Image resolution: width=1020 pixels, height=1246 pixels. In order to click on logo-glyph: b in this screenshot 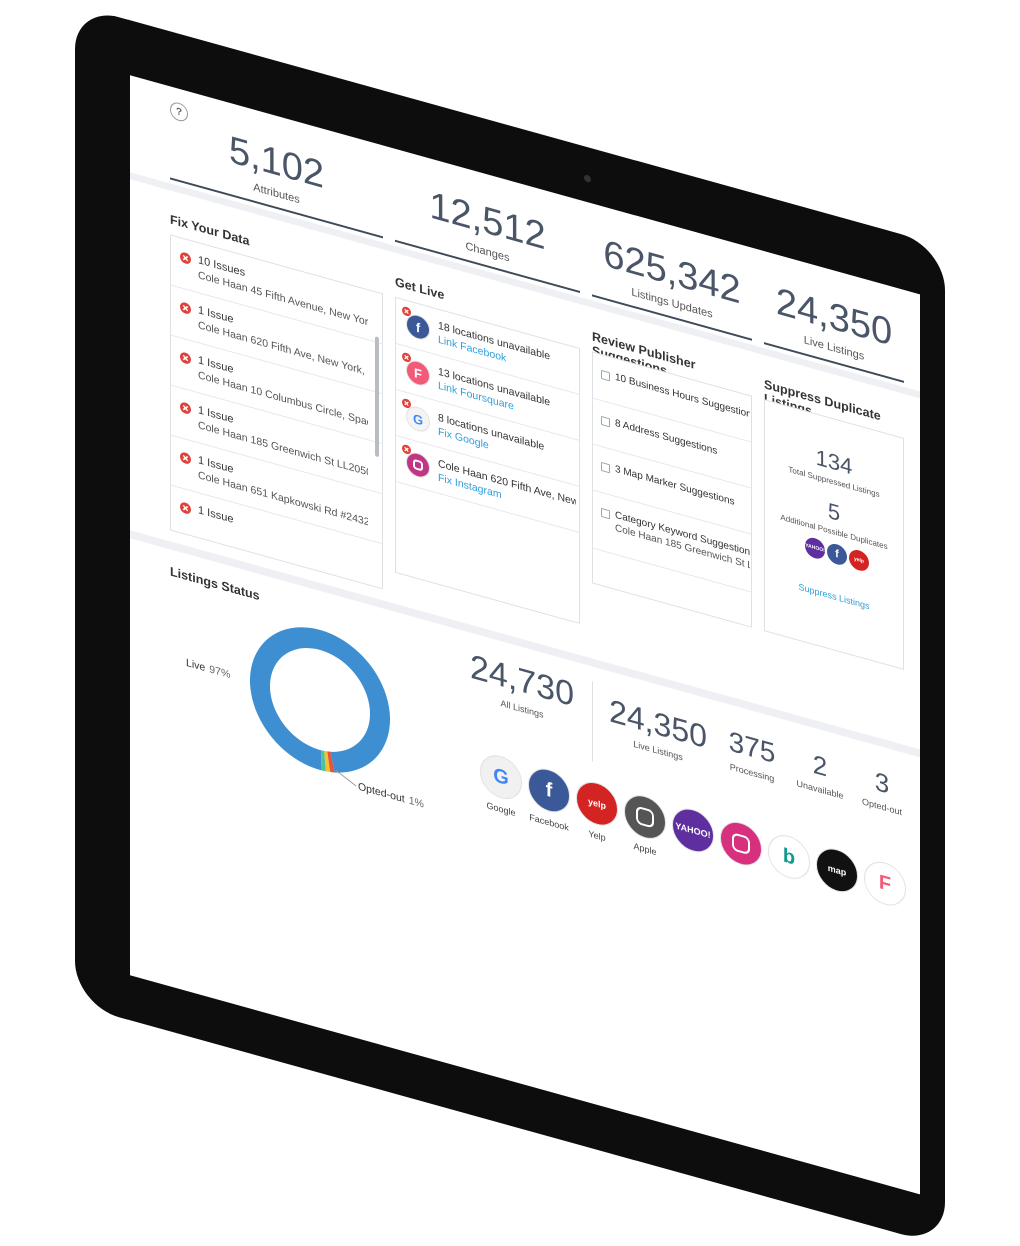, I will do `click(789, 856)`.